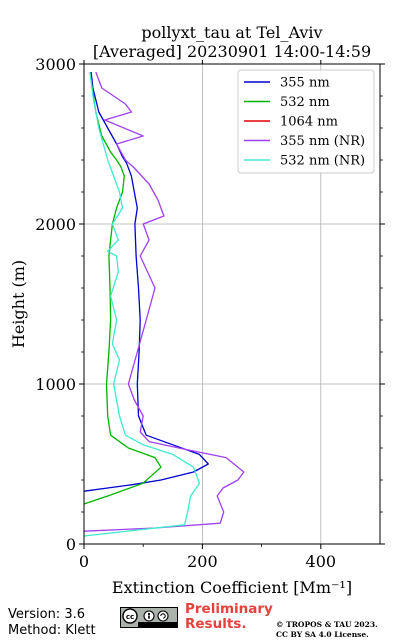 This screenshot has width=400, height=640. I want to click on x-tick-label-0: 0, so click(84, 561).